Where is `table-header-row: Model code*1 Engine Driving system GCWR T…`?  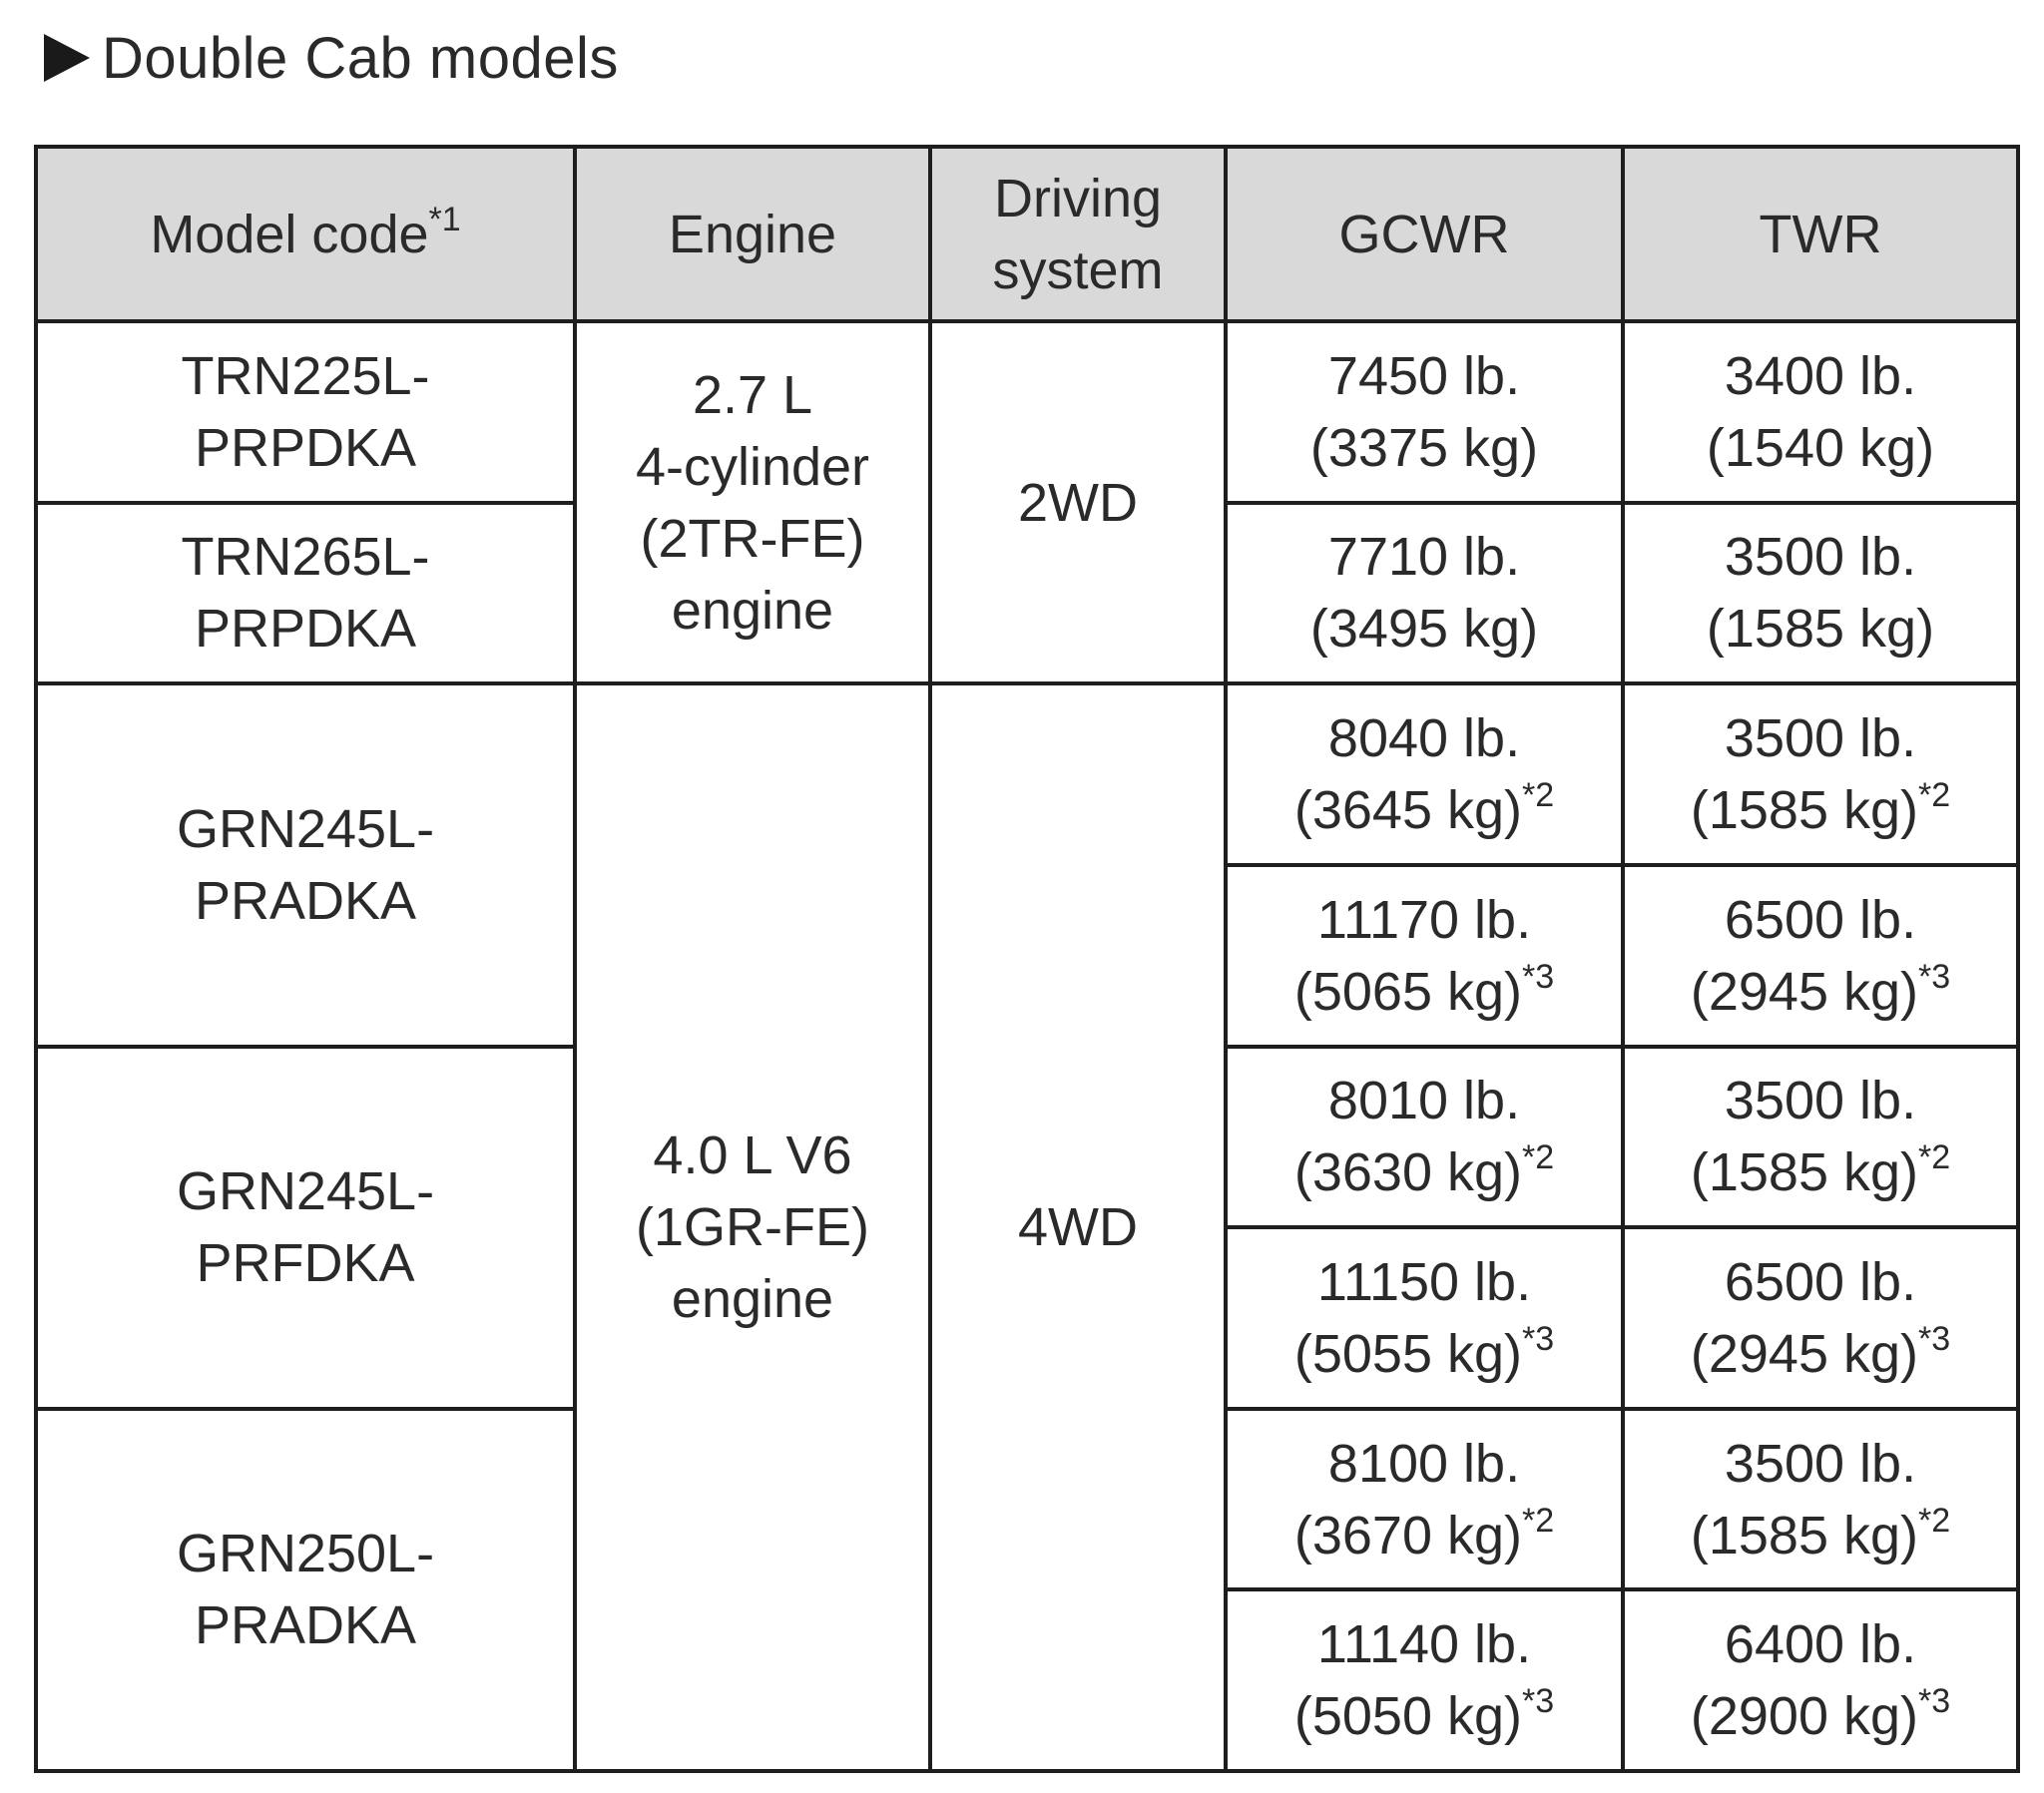
table-header-row: Model code*1 Engine Driving system GCWR T… is located at coordinates (1027, 234).